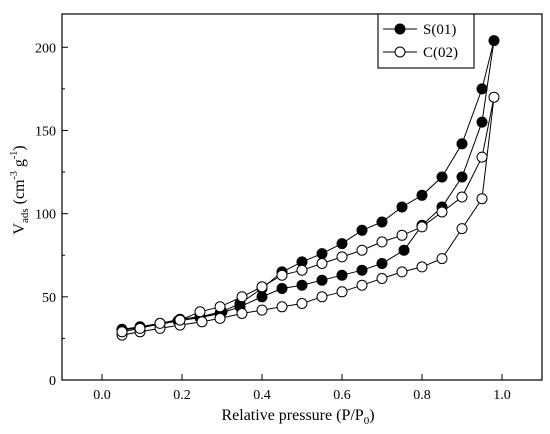 The height and width of the screenshot is (434, 550). Describe the element at coordinates (45, 215) in the screenshot. I see `y-tick-label: 100` at that location.